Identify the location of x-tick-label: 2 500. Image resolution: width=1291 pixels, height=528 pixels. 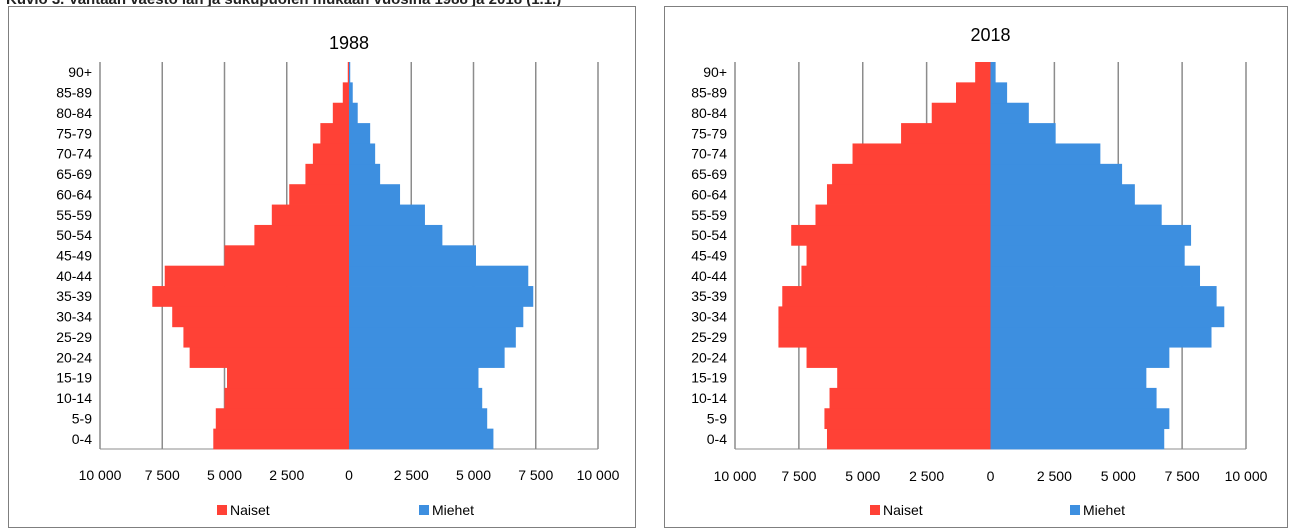
(926, 476).